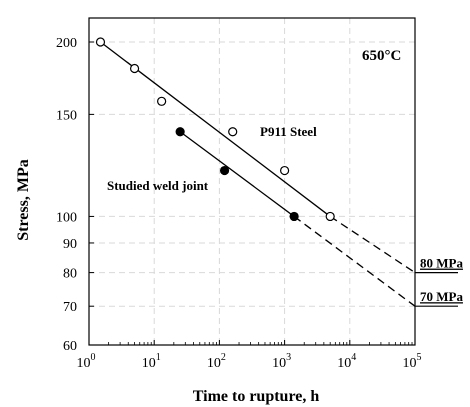 The width and height of the screenshot is (470, 407). What do you see at coordinates (256, 396) in the screenshot?
I see `x-axis-title: Time to rupture, h` at bounding box center [256, 396].